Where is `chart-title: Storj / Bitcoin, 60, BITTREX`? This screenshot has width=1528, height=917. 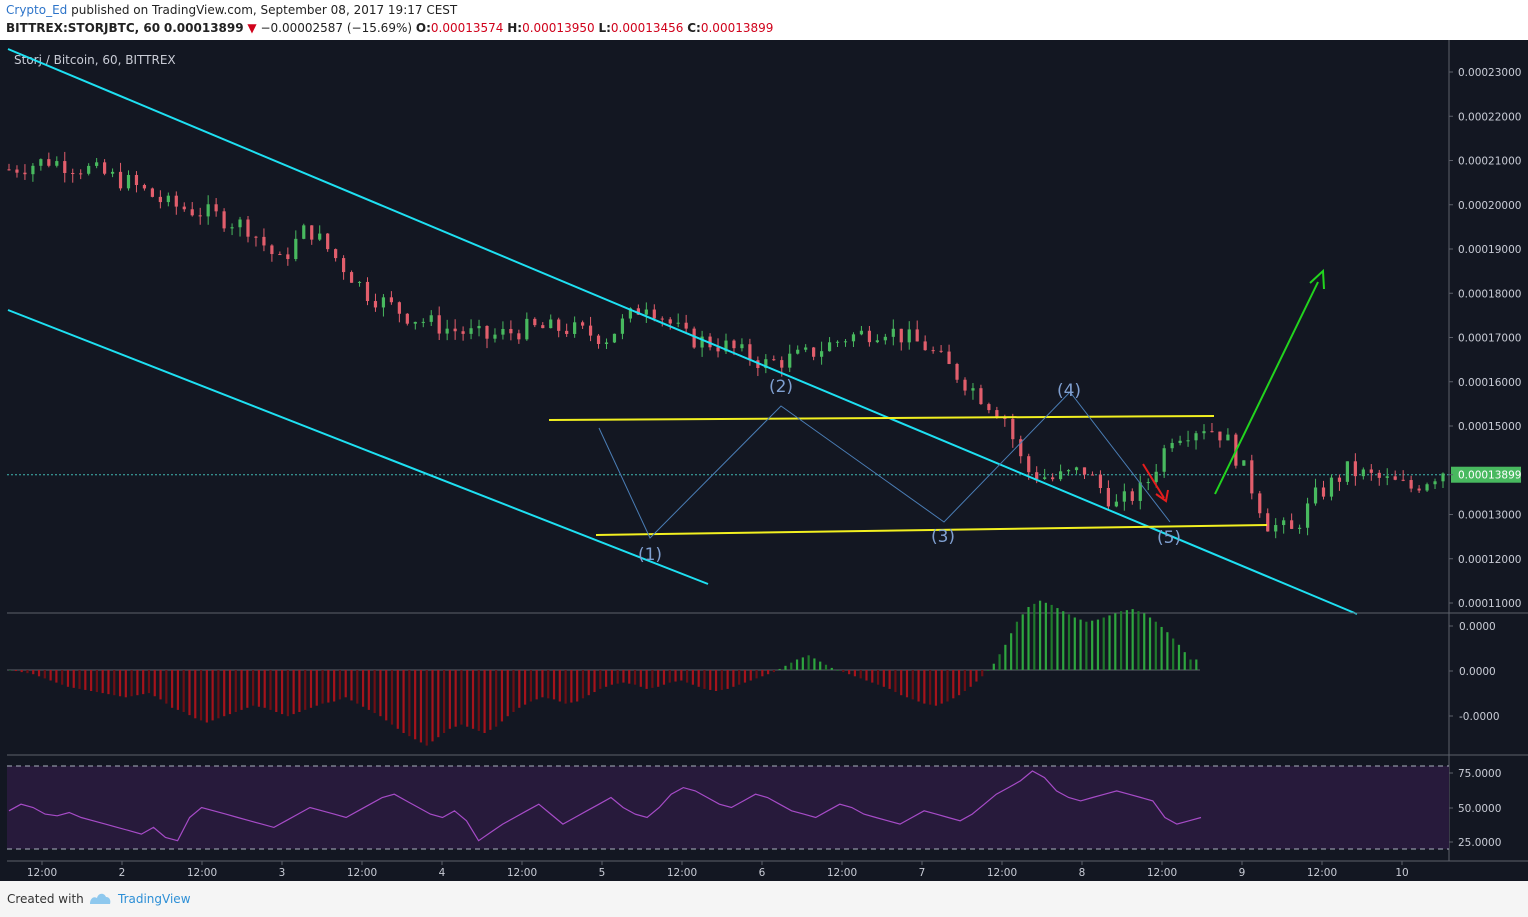
chart-title: Storj / Bitcoin, 60, BITTREX is located at coordinates (95, 60).